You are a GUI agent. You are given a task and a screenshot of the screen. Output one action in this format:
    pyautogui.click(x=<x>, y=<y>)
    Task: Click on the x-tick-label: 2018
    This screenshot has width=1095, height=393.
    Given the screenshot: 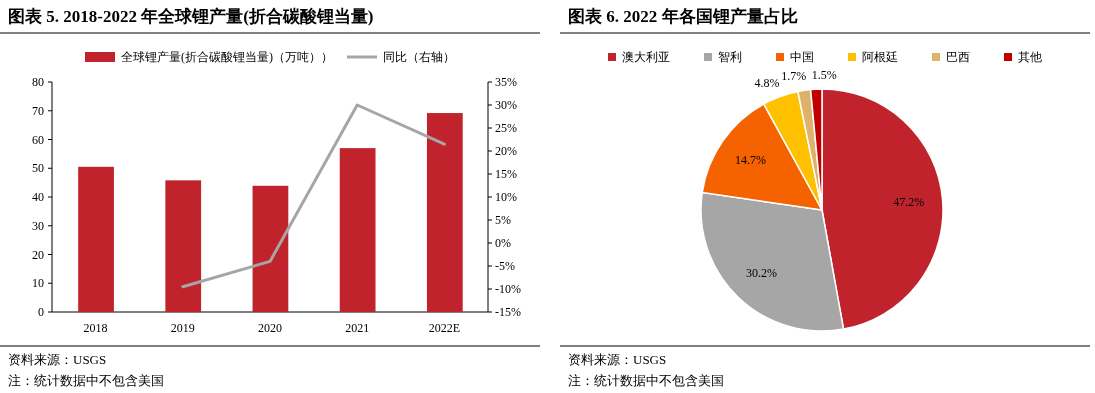 What is the action you would take?
    pyautogui.click(x=95, y=328)
    